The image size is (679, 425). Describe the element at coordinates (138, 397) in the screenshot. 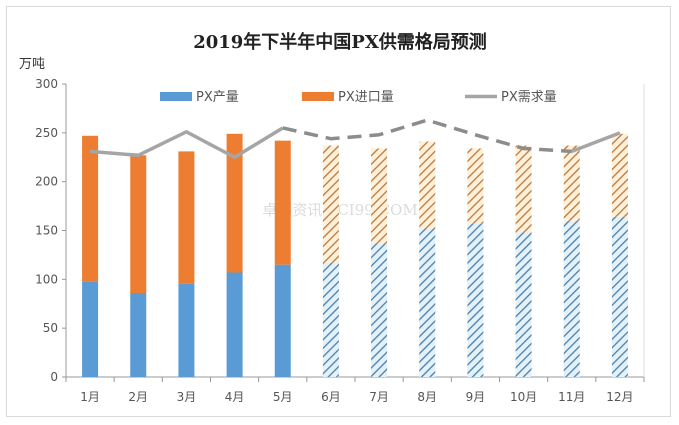

I see `x-tick-label: 2月` at that location.